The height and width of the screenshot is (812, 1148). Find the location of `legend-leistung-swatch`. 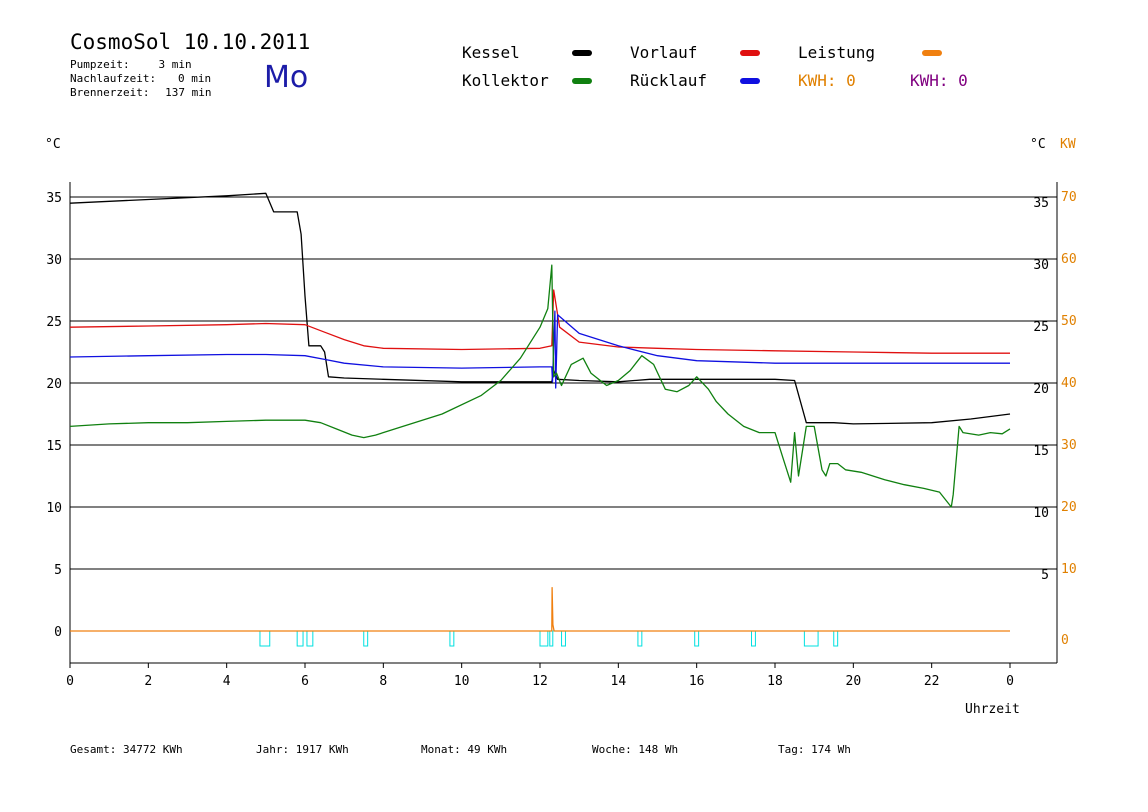

legend-leistung-swatch is located at coordinates (932, 53).